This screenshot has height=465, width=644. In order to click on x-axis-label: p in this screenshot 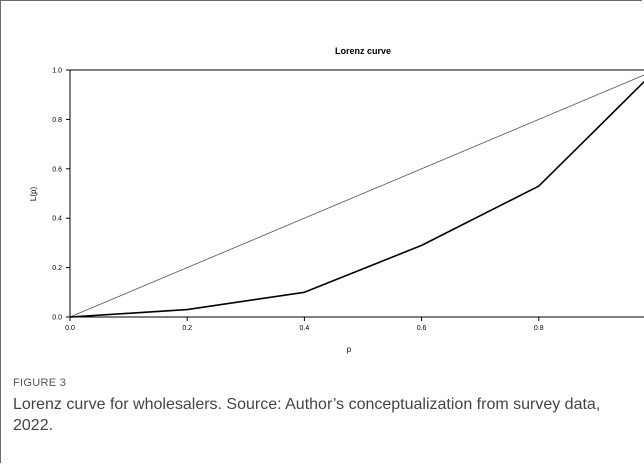, I will do `click(349, 349)`.